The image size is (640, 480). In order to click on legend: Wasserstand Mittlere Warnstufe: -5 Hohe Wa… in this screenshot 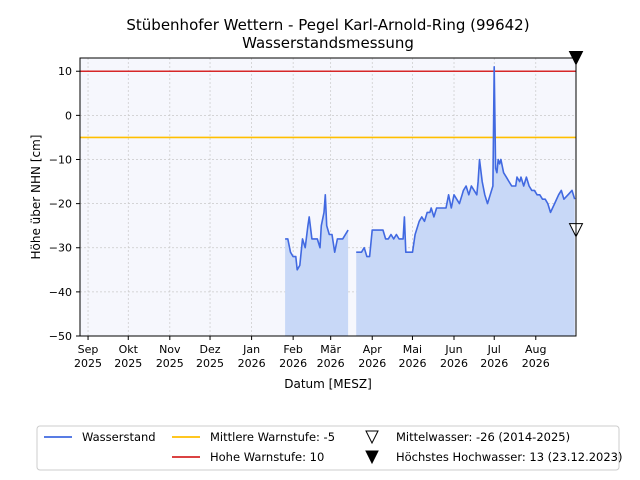, I will do `click(329, 448)`.